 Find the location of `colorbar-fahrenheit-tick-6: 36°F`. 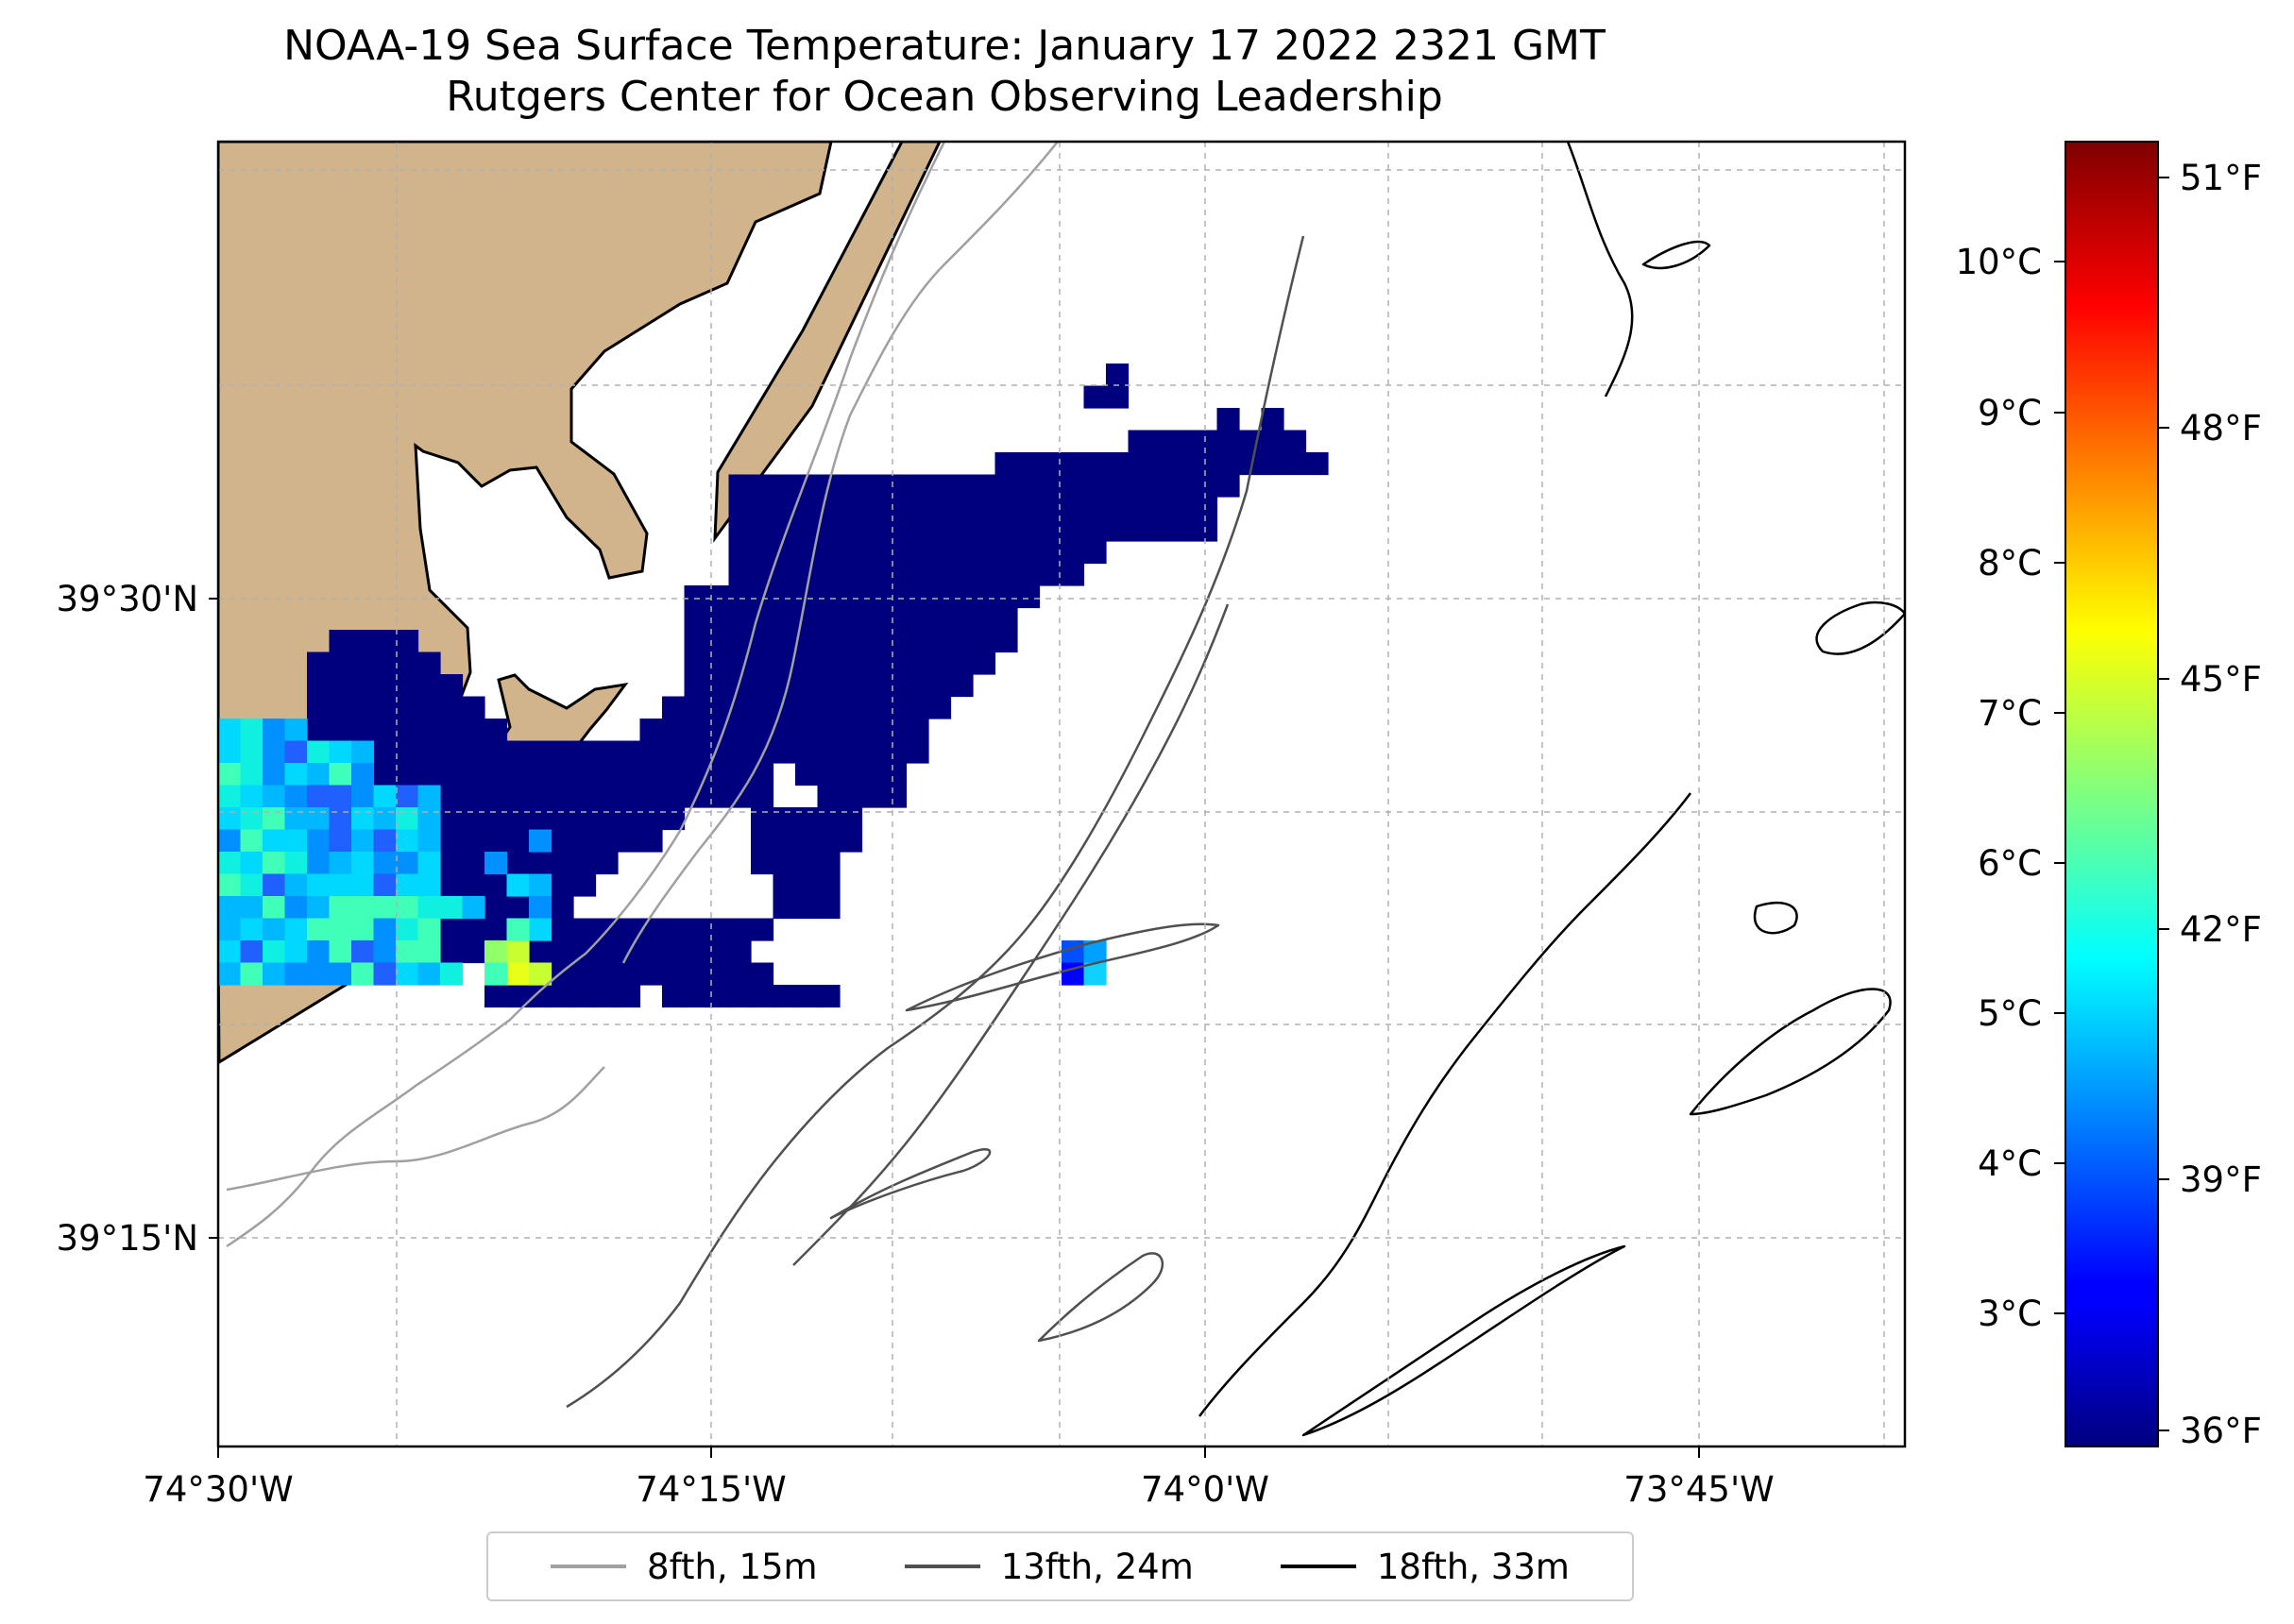

colorbar-fahrenheit-tick-6: 36°F is located at coordinates (2221, 1431).